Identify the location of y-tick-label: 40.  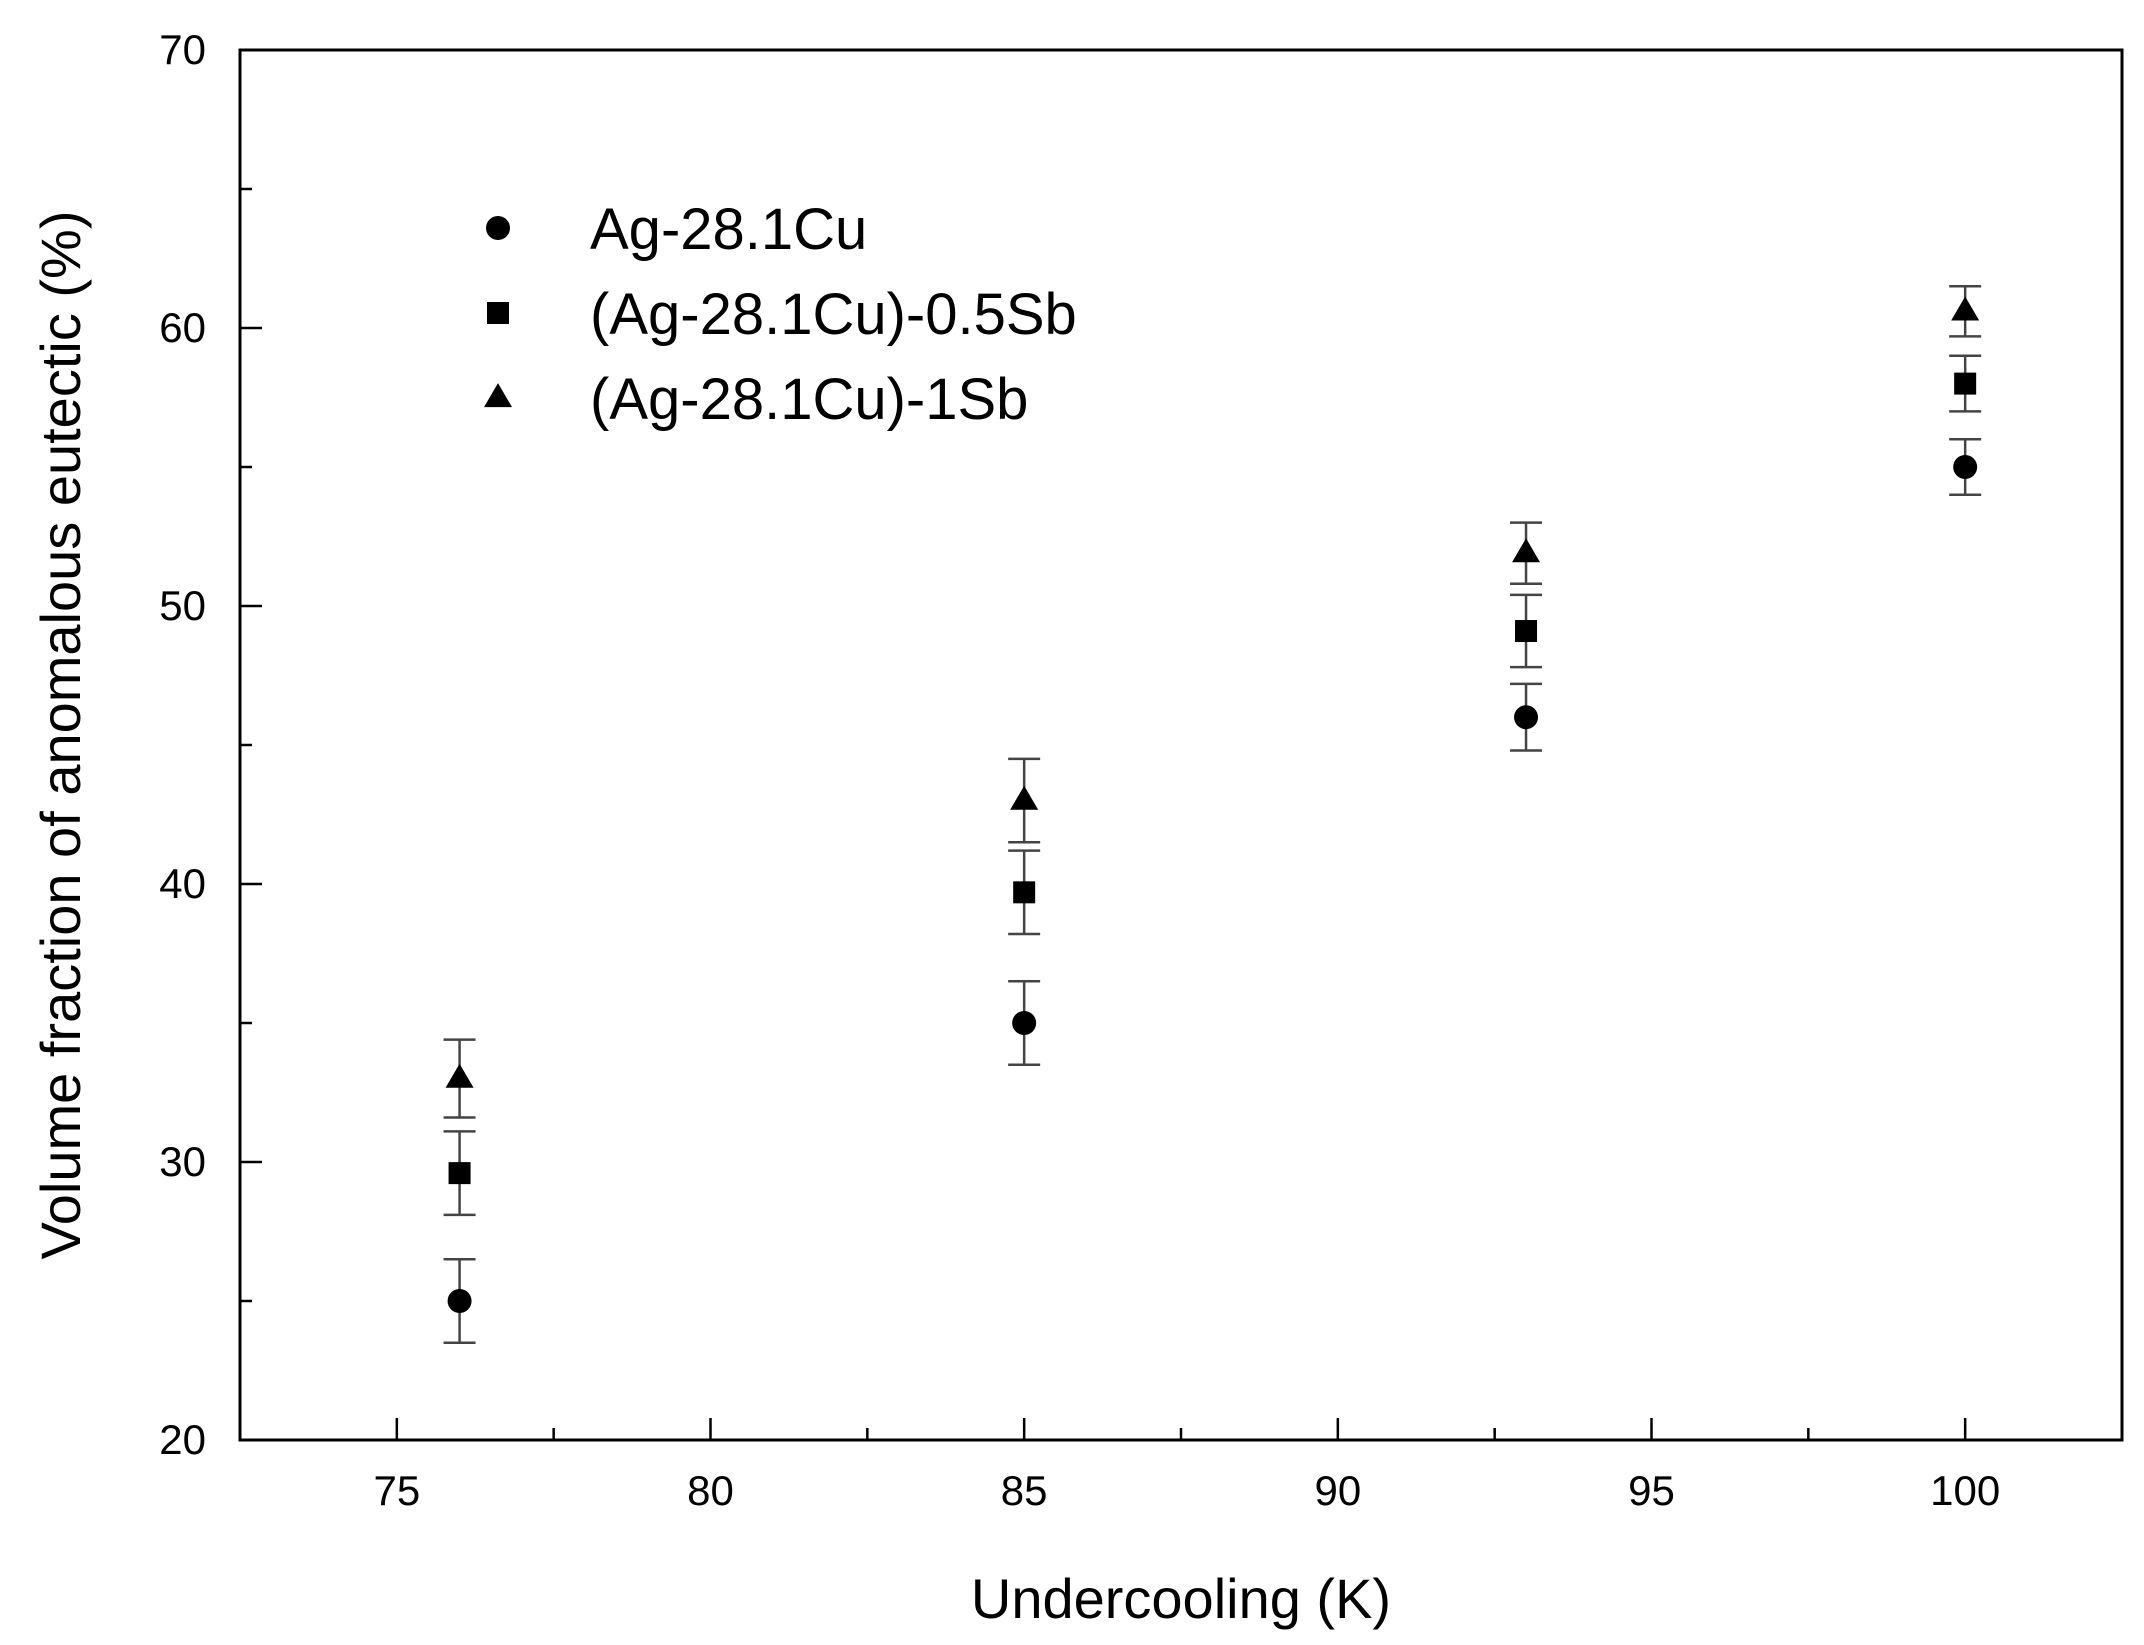
(182, 883).